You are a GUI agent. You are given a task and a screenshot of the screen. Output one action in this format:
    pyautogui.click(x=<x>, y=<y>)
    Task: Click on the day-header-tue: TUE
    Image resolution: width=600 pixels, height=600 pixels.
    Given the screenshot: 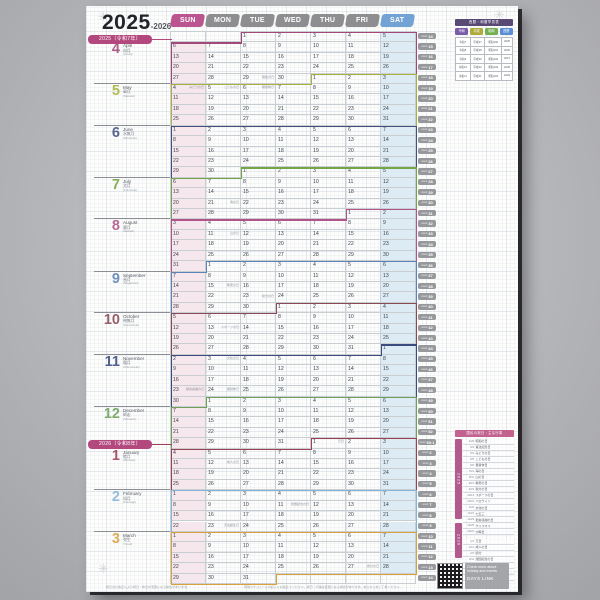 What is the action you would take?
    pyautogui.click(x=257, y=20)
    